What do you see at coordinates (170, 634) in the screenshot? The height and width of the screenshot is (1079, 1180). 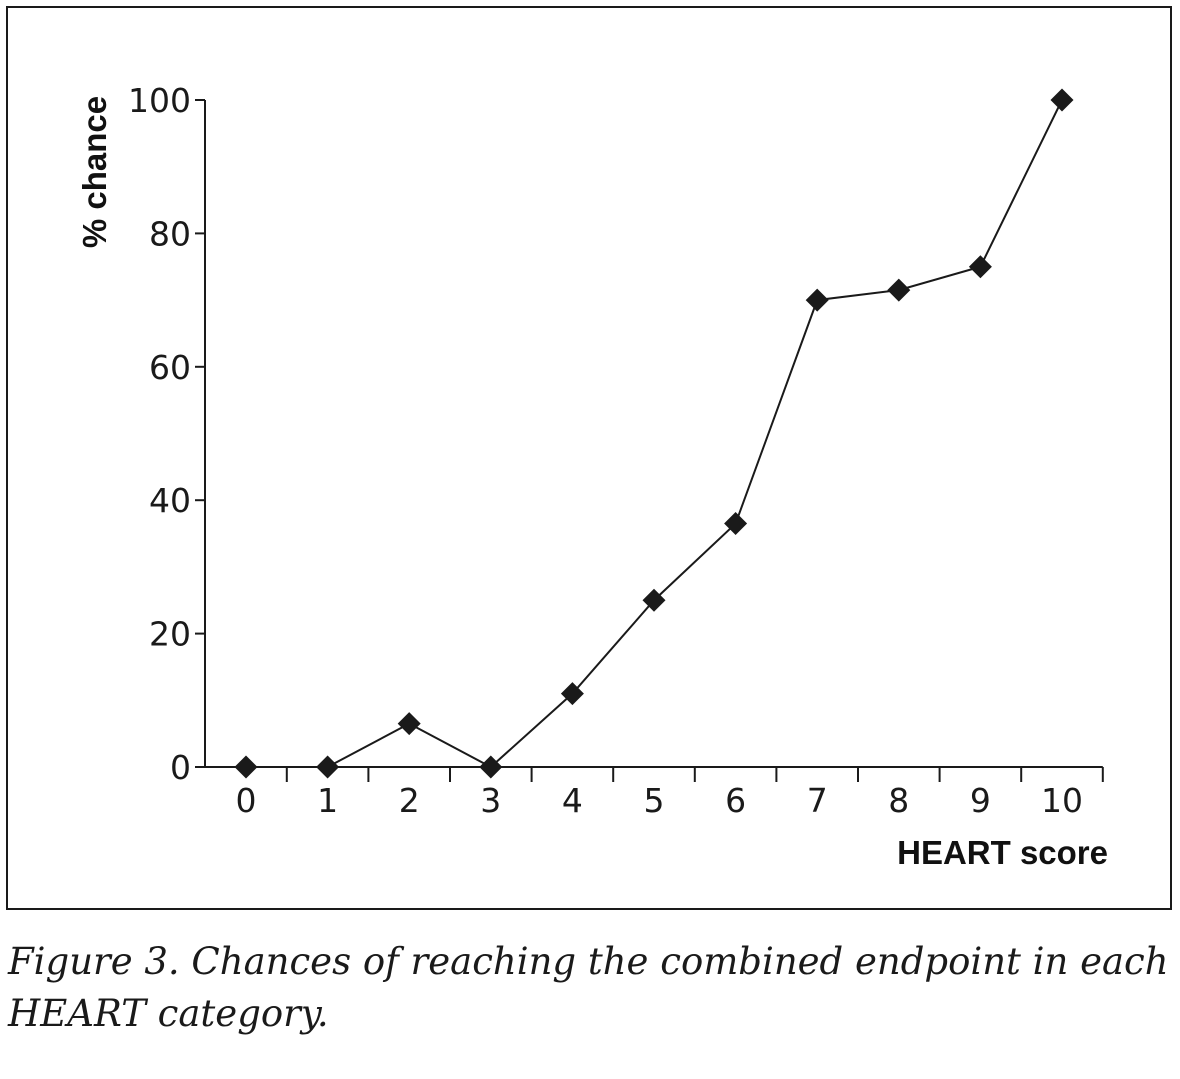 I see `y-tick-label: 20` at bounding box center [170, 634].